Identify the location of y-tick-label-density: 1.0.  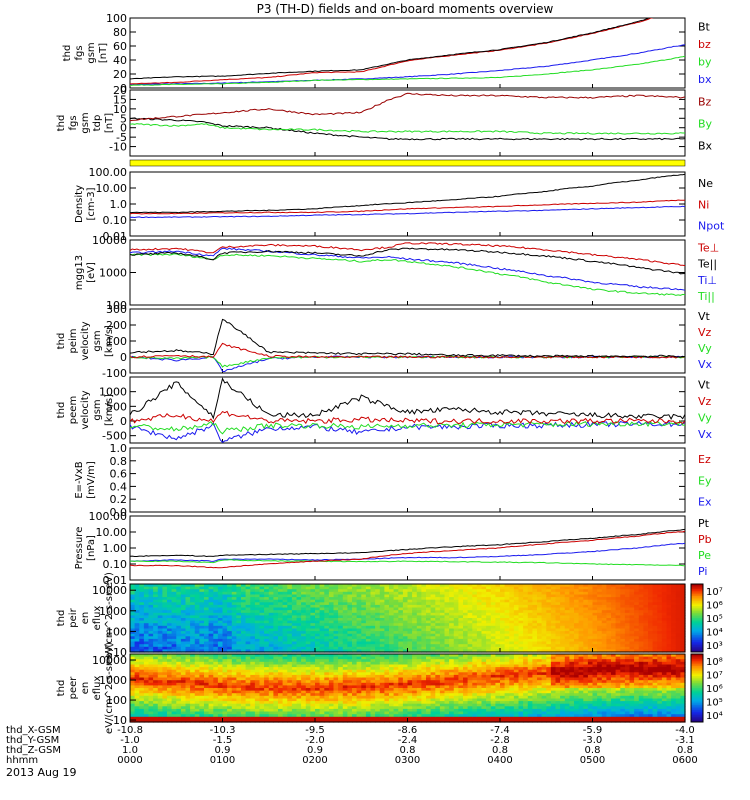
(119, 204).